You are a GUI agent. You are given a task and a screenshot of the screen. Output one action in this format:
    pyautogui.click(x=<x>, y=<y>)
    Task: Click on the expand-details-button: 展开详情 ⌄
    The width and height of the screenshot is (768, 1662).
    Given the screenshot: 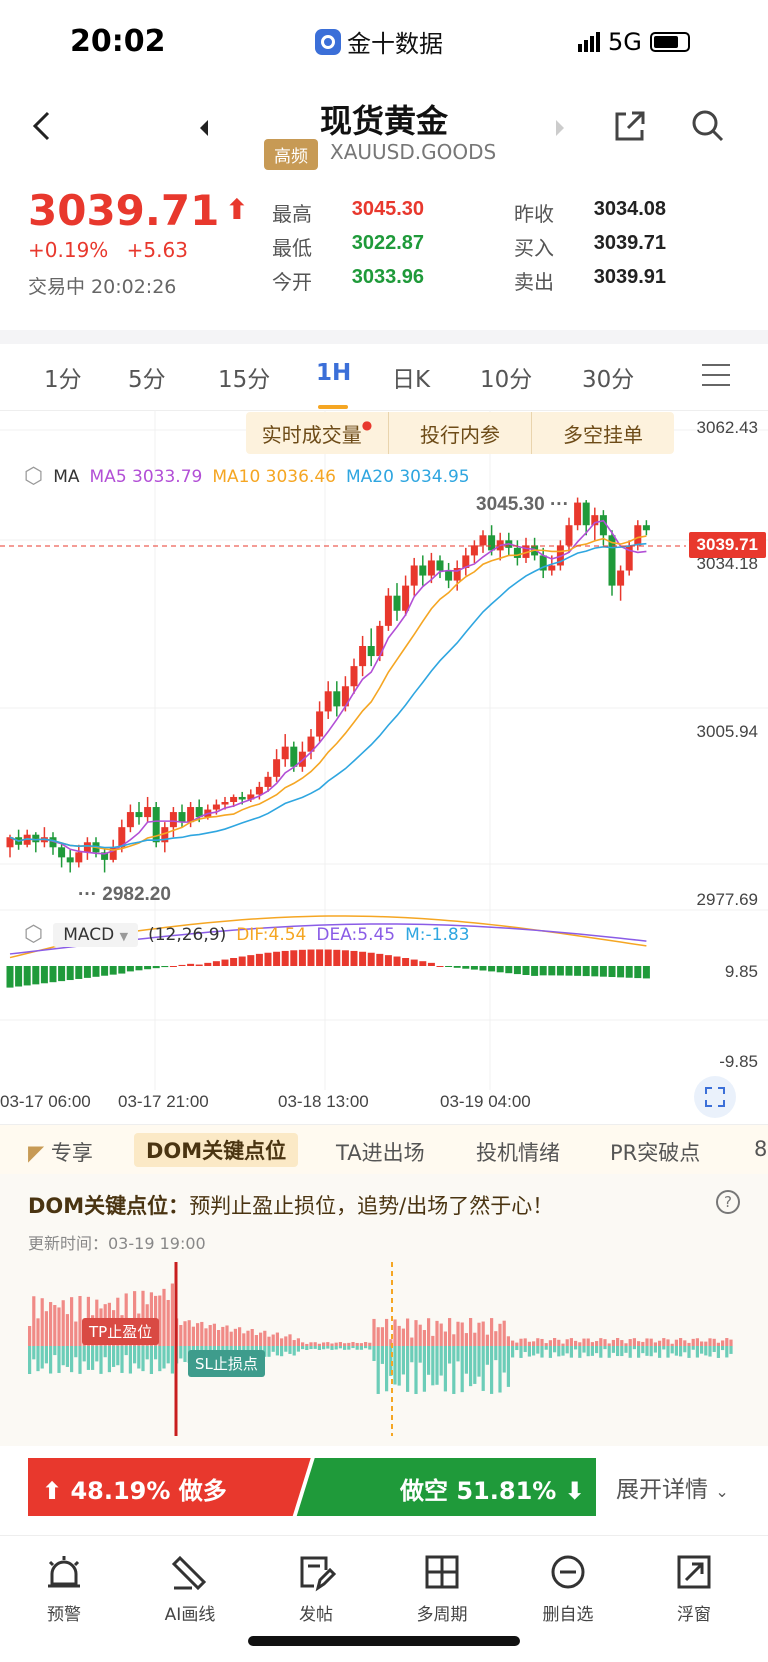 What is the action you would take?
    pyautogui.click(x=672, y=1490)
    